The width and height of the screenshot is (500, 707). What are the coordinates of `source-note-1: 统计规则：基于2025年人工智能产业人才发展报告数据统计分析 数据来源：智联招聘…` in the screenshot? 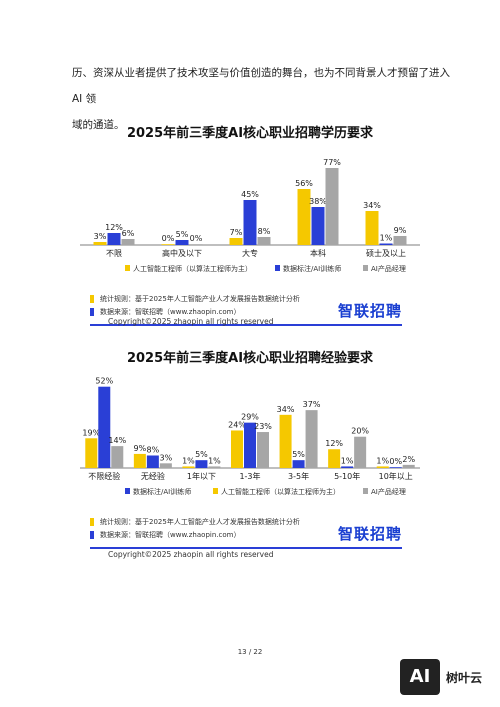 It's located at (246, 307).